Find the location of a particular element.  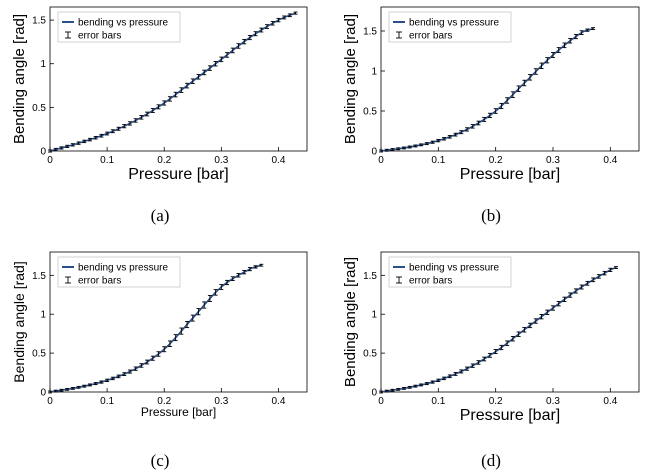

panel-caption: (c) is located at coordinates (160, 460).